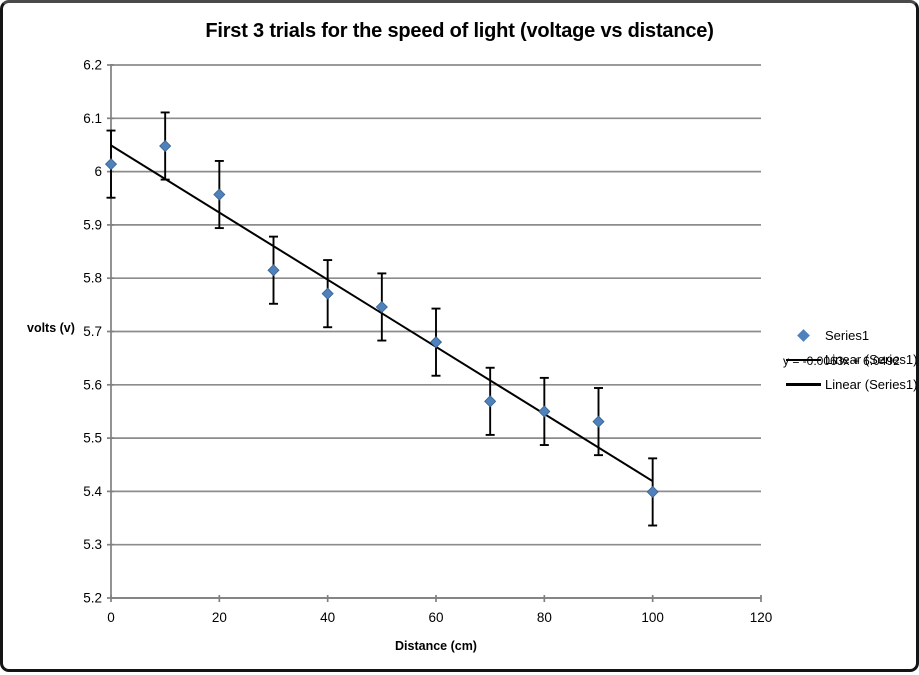 This screenshot has width=919, height=675. Describe the element at coordinates (92, 224) in the screenshot. I see `y-tick-label: 5.9` at that location.